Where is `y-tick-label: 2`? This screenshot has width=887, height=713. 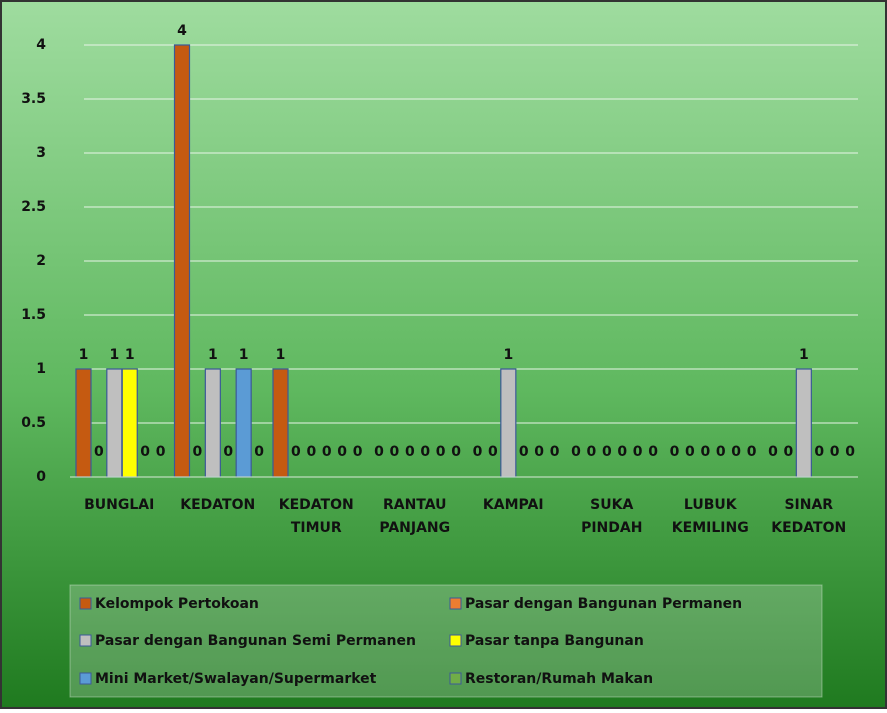 y-tick-label: 2 is located at coordinates (41, 261).